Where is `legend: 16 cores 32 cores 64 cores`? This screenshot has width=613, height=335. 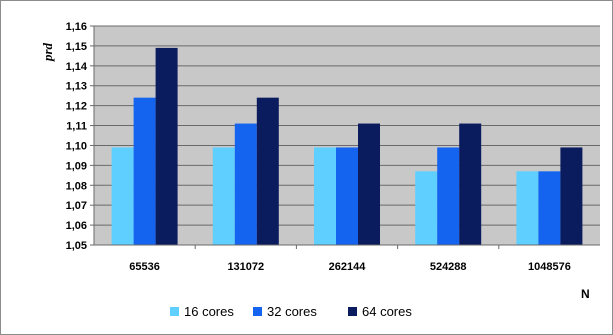 legend: 16 cores 32 cores 64 cores is located at coordinates (291, 311).